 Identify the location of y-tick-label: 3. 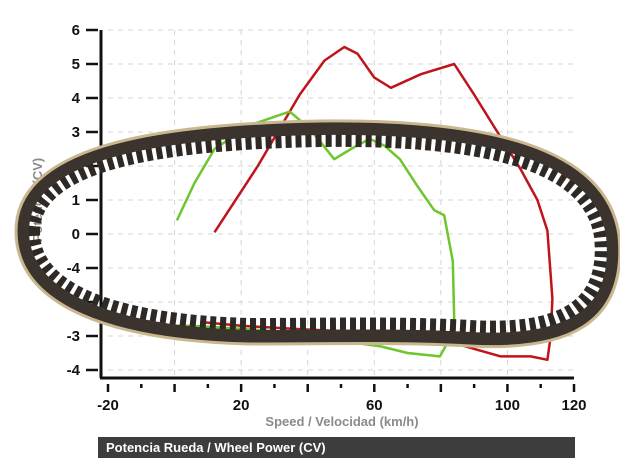
(76, 132).